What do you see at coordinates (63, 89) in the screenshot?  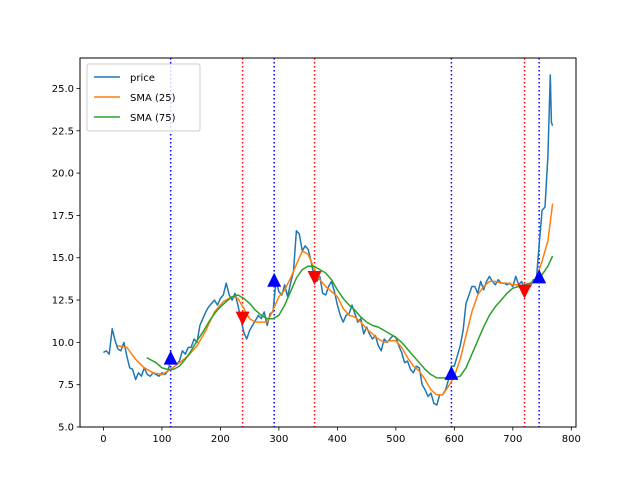 I see `y-tick-label-8: 25.0` at bounding box center [63, 89].